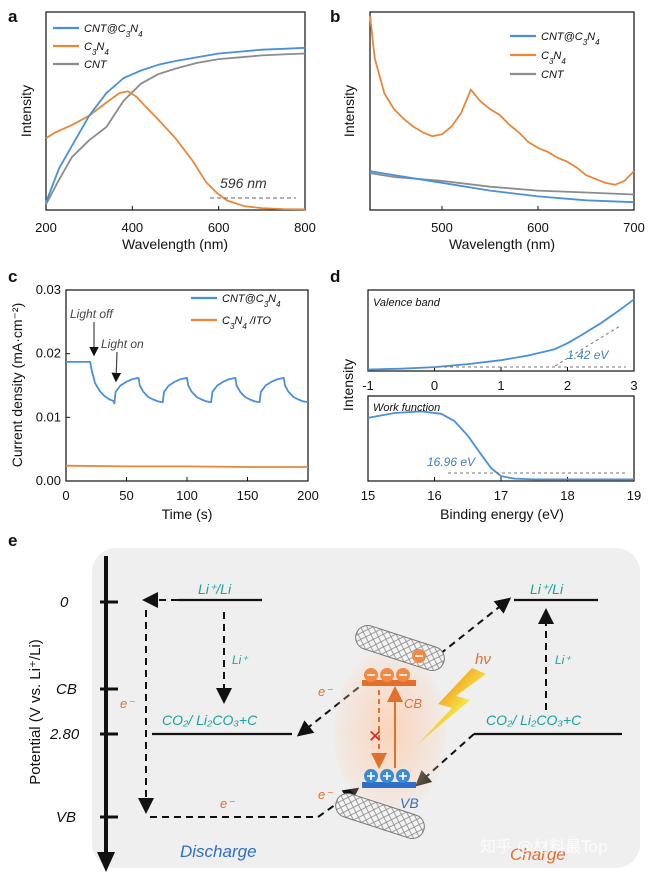  I want to click on panel-d-xlabel: Binding energy (eV), so click(502, 514).